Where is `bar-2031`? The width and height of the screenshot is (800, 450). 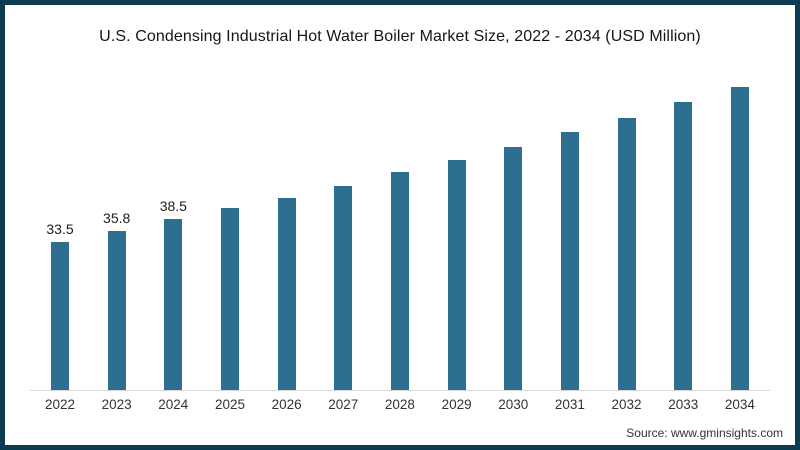
bar-2031 is located at coordinates (569, 261).